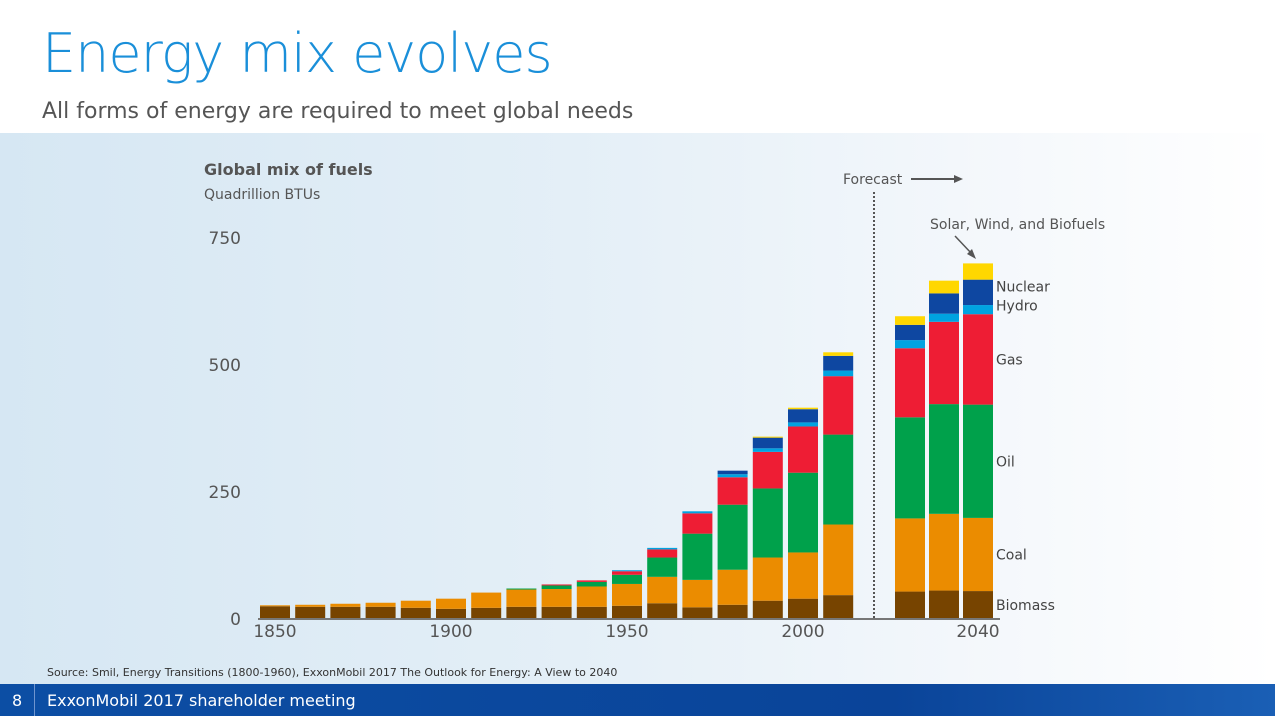 The height and width of the screenshot is (716, 1275). I want to click on x-tick-label: 2000, so click(802, 632).